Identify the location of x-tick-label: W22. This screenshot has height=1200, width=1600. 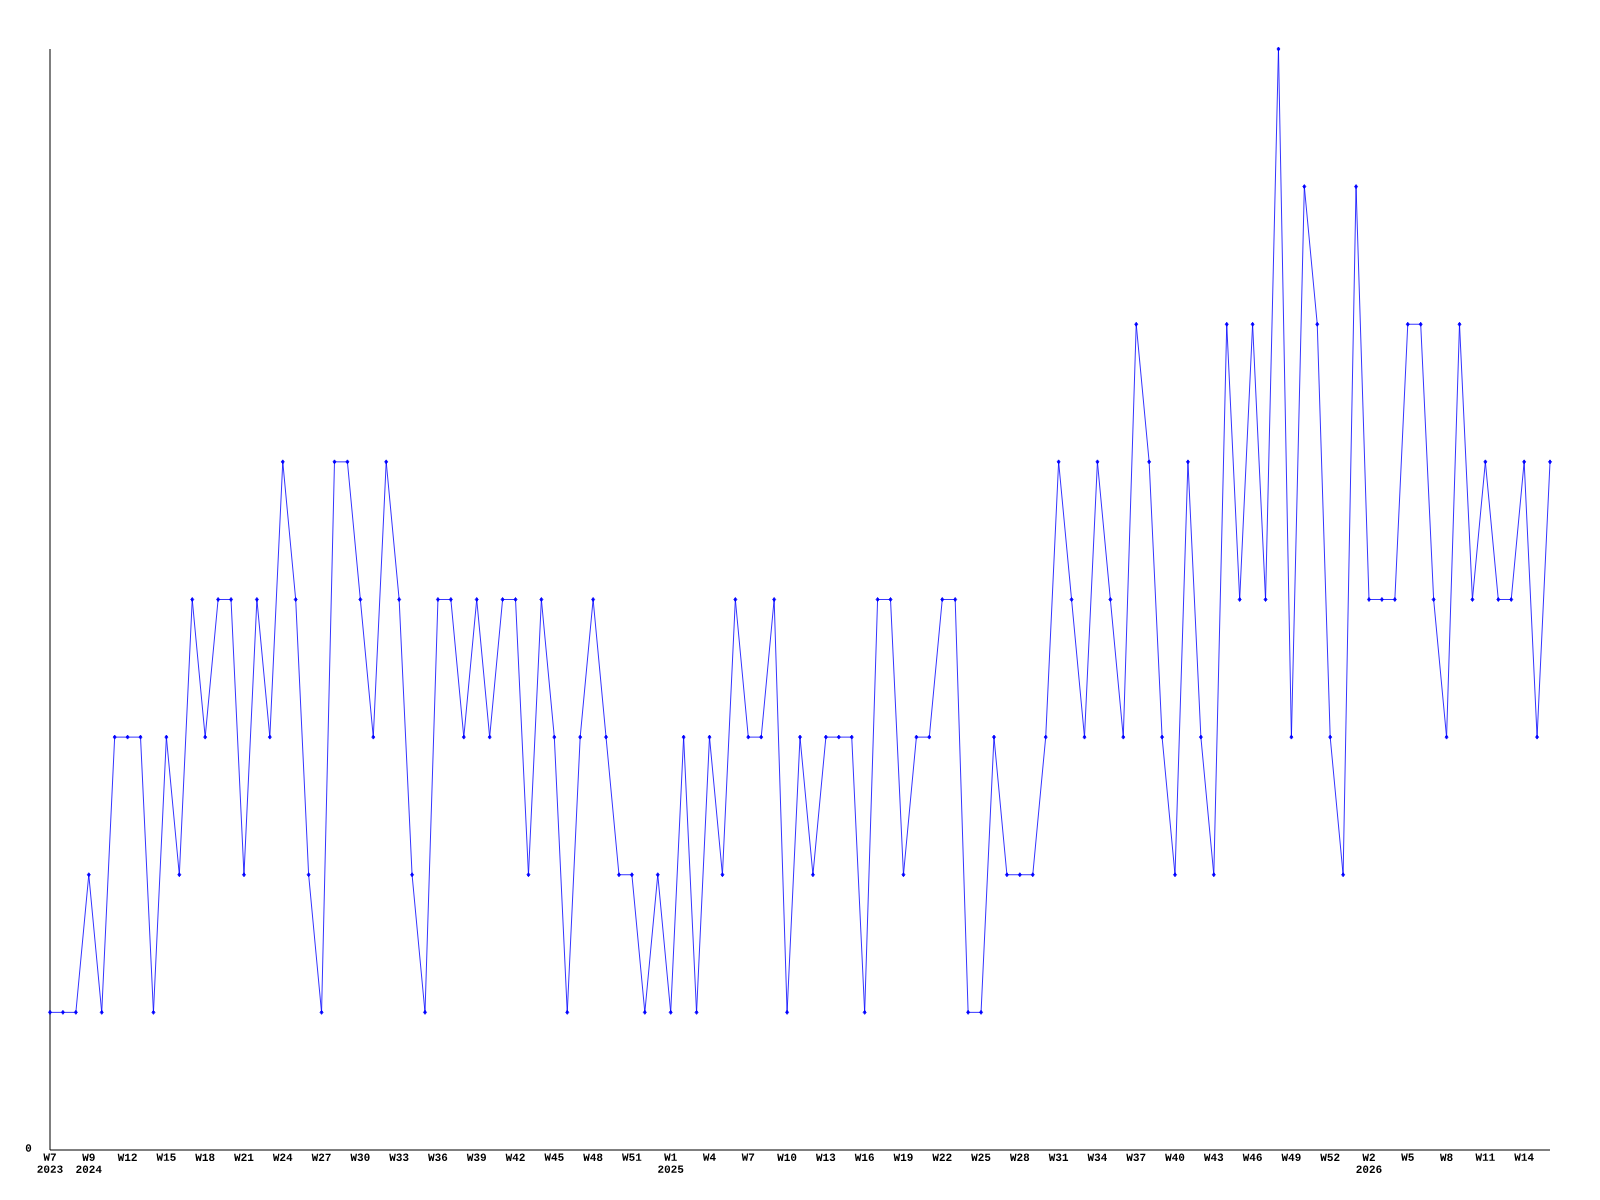
(942, 1157).